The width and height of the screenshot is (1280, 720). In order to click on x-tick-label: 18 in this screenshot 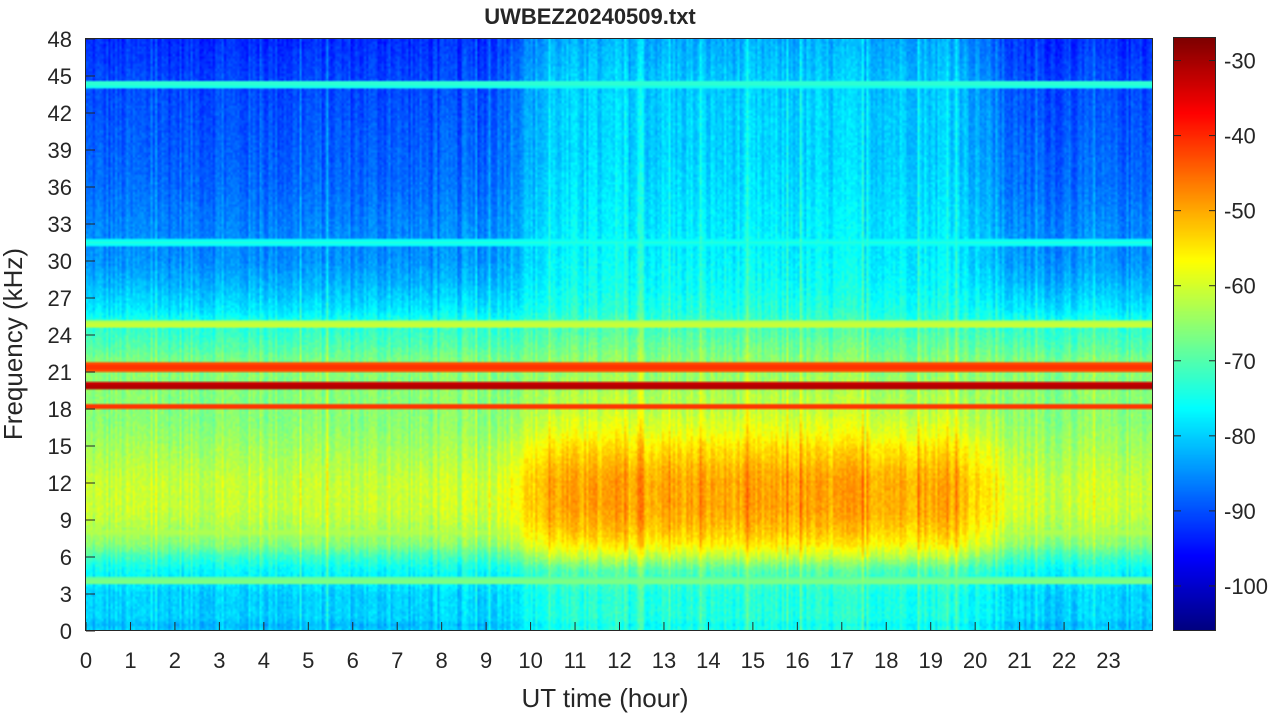, I will do `click(886, 660)`.